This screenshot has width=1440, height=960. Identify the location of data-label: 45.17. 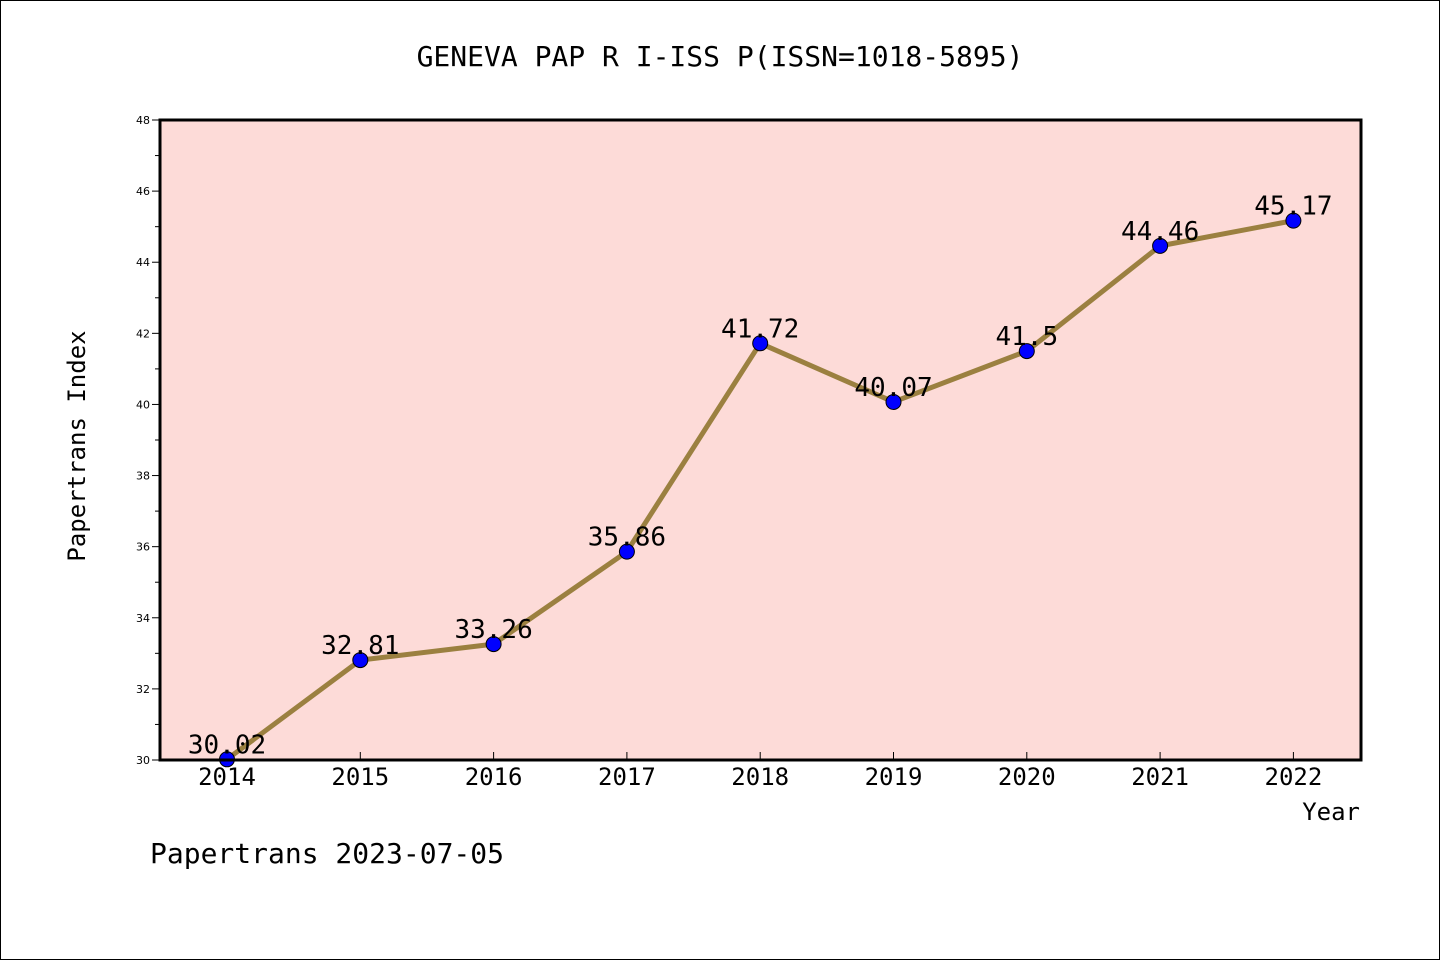
(1293, 207).